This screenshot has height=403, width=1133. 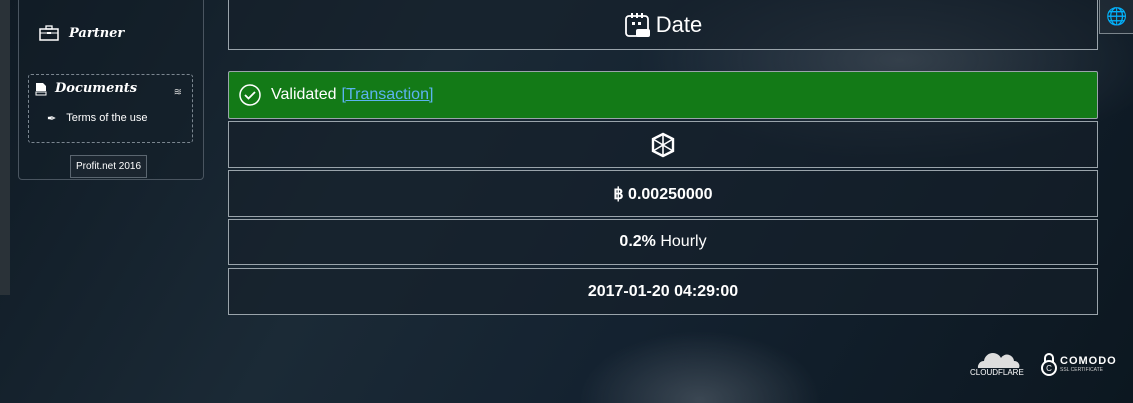 What do you see at coordinates (177, 92) in the screenshot?
I see `stack-icon: ≋` at bounding box center [177, 92].